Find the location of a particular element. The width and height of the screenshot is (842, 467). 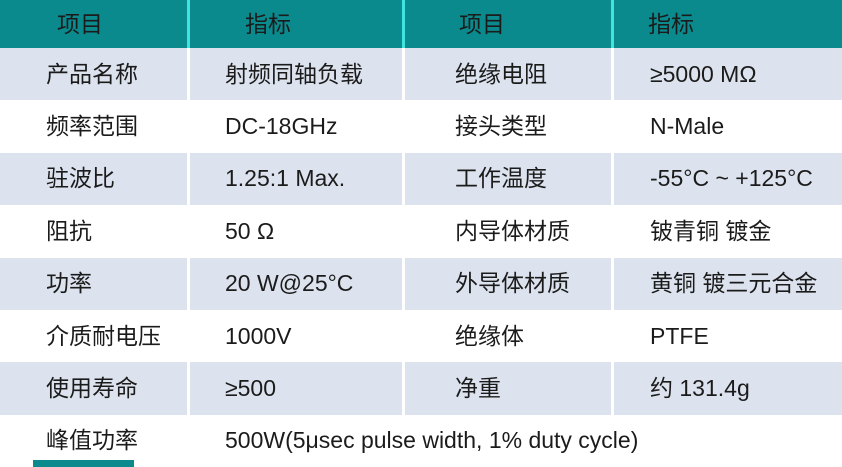

spec-label: 外导体材质 is located at coordinates (509, 283).